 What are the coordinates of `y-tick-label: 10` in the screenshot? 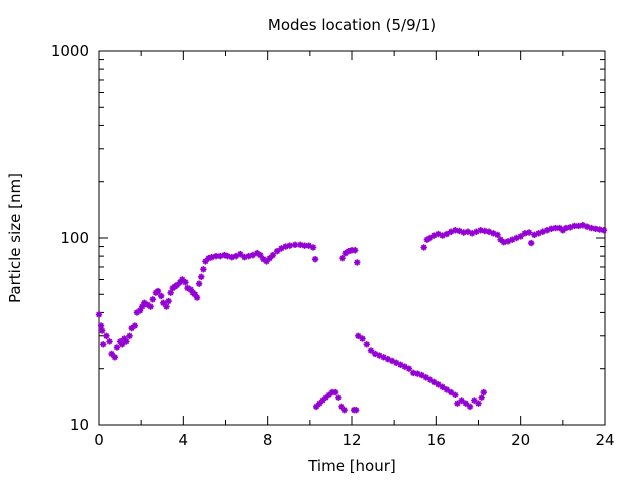 It's located at (79, 425).